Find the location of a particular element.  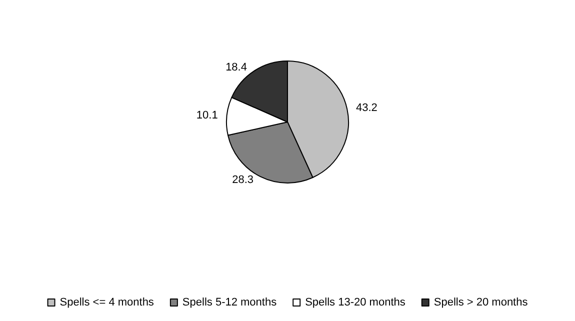

data-label: 28.3 is located at coordinates (243, 180).